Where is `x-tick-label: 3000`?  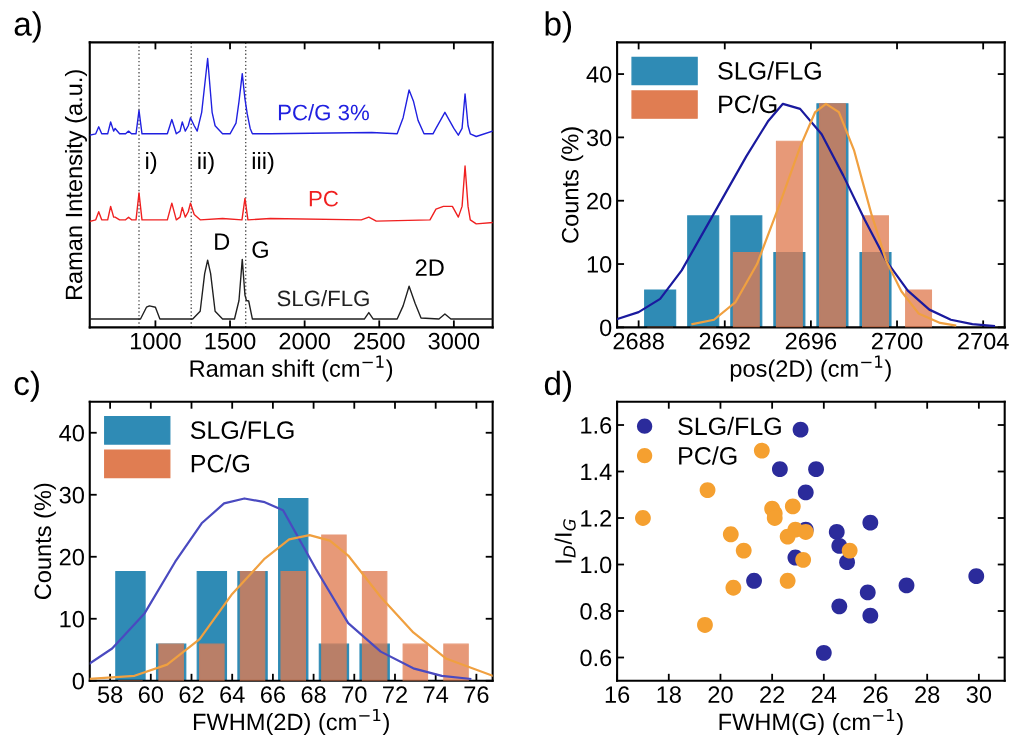
x-tick-label: 3000 is located at coordinates (454, 341).